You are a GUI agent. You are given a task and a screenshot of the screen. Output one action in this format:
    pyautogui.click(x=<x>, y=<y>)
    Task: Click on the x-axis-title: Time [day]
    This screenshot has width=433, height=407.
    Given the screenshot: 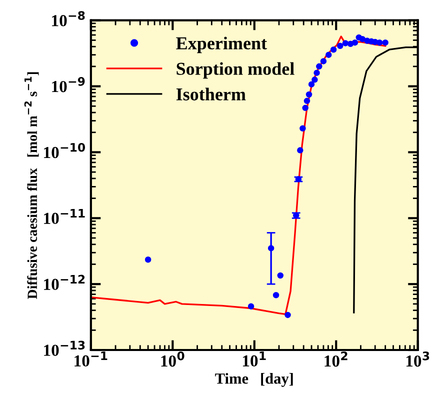 What is the action you would take?
    pyautogui.click(x=254, y=379)
    